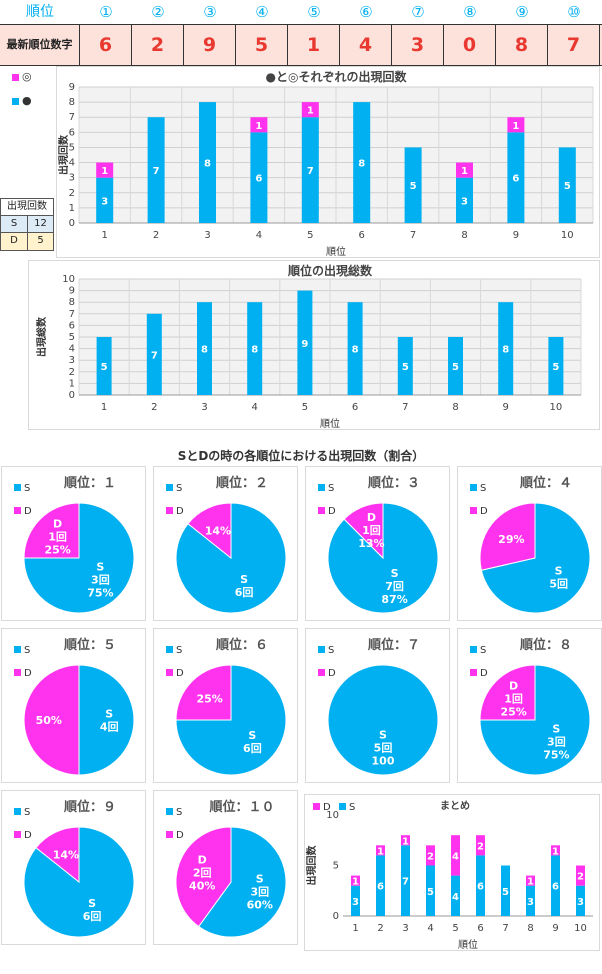 The image size is (602, 974). Describe the element at coordinates (468, 944) in the screenshot. I see `x-axis-title: 順位` at that location.